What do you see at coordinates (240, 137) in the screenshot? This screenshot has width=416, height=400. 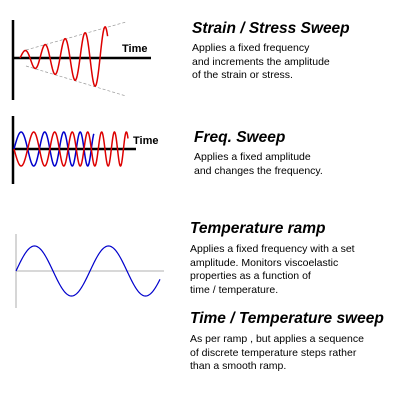 I see `freq-sweep-title: Freq. Sweep` at bounding box center [240, 137].